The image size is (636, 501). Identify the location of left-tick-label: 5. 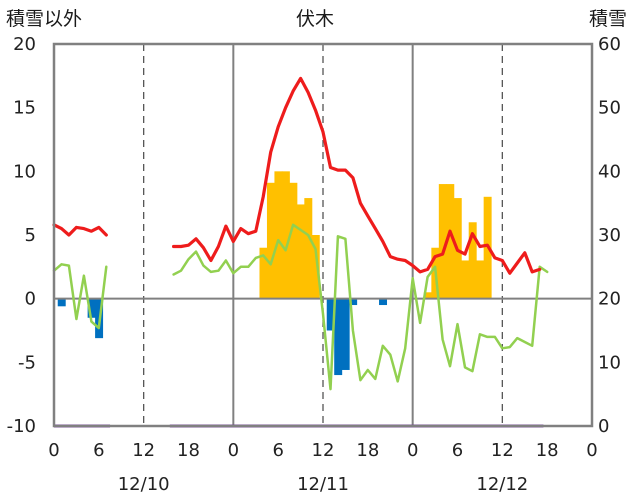
(30, 235).